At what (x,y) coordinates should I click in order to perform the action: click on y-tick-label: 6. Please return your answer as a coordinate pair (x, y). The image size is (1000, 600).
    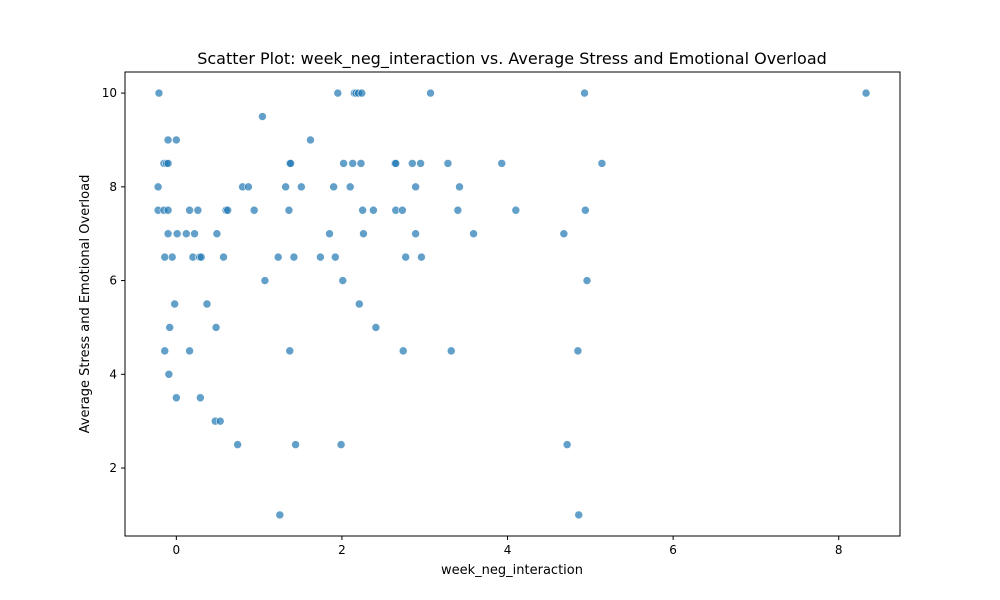
    Looking at the image, I should click on (113, 281).